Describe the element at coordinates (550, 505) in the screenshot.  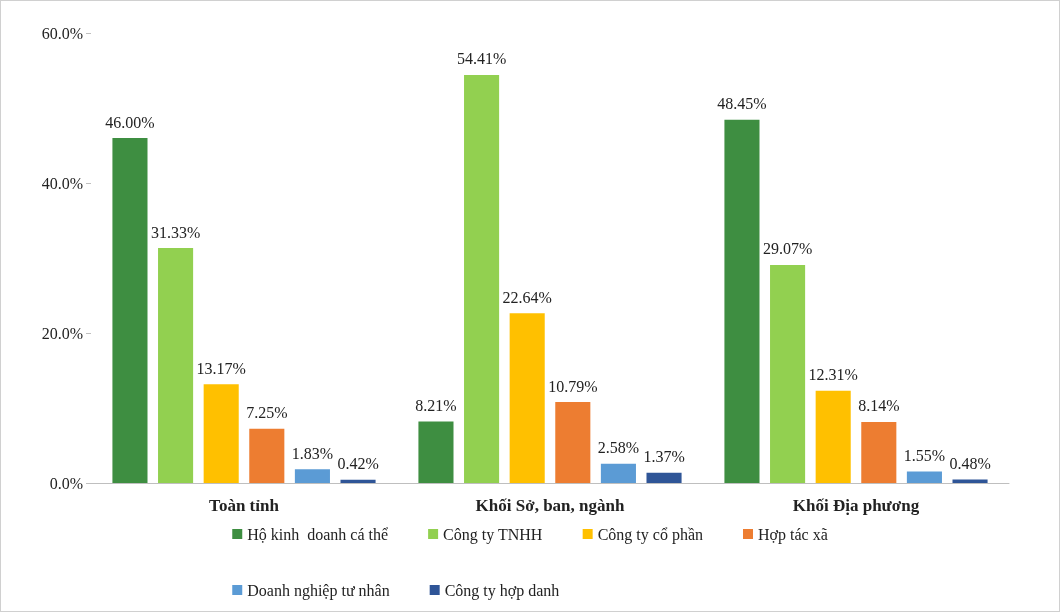
I see `x-tick-label: Khối Sở, ban, ngành` at that location.